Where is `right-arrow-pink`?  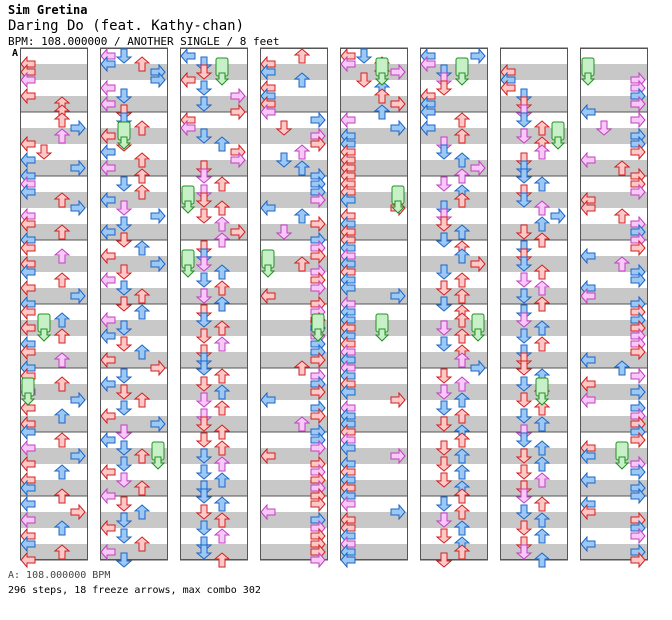
right-arrow-pink is located at coordinates (638, 376).